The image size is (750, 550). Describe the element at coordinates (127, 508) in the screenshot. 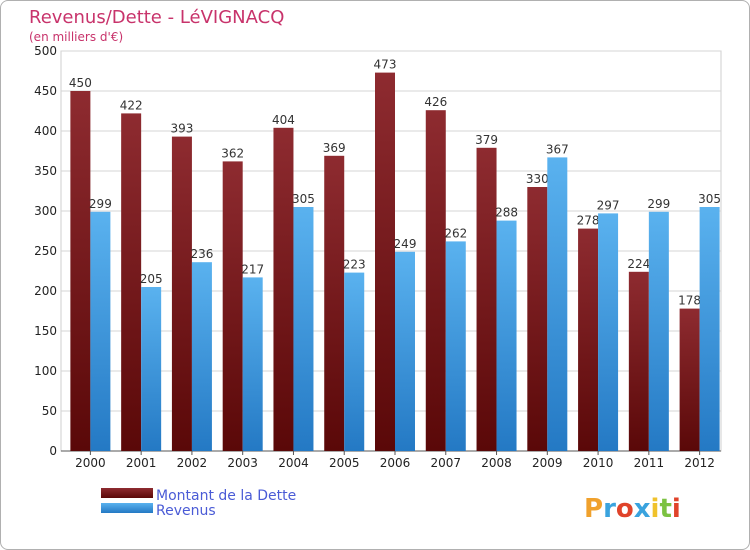

I see `legend-swatch-revenue` at that location.